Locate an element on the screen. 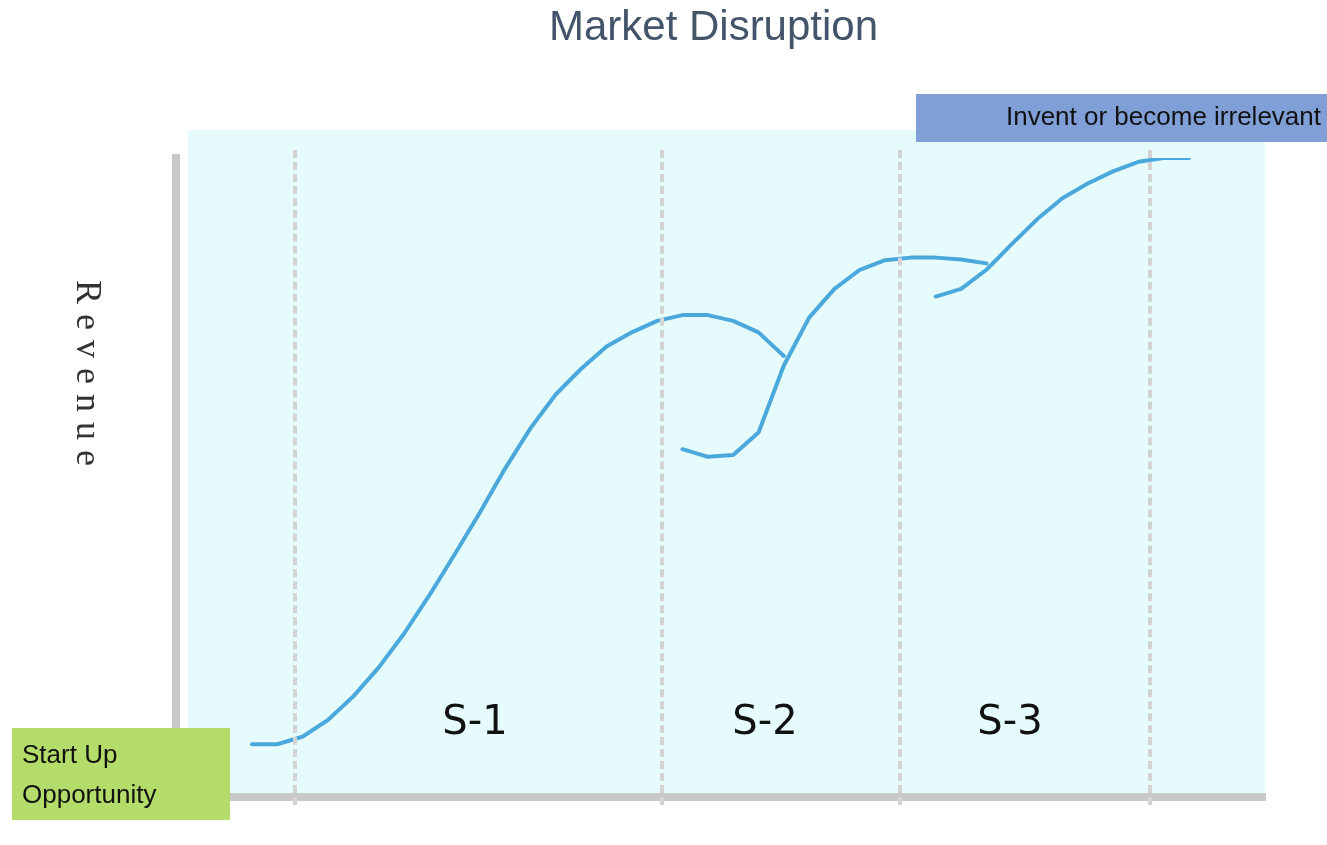 This screenshot has width=1327, height=845. y-axis-title: Revenue is located at coordinates (89, 378).